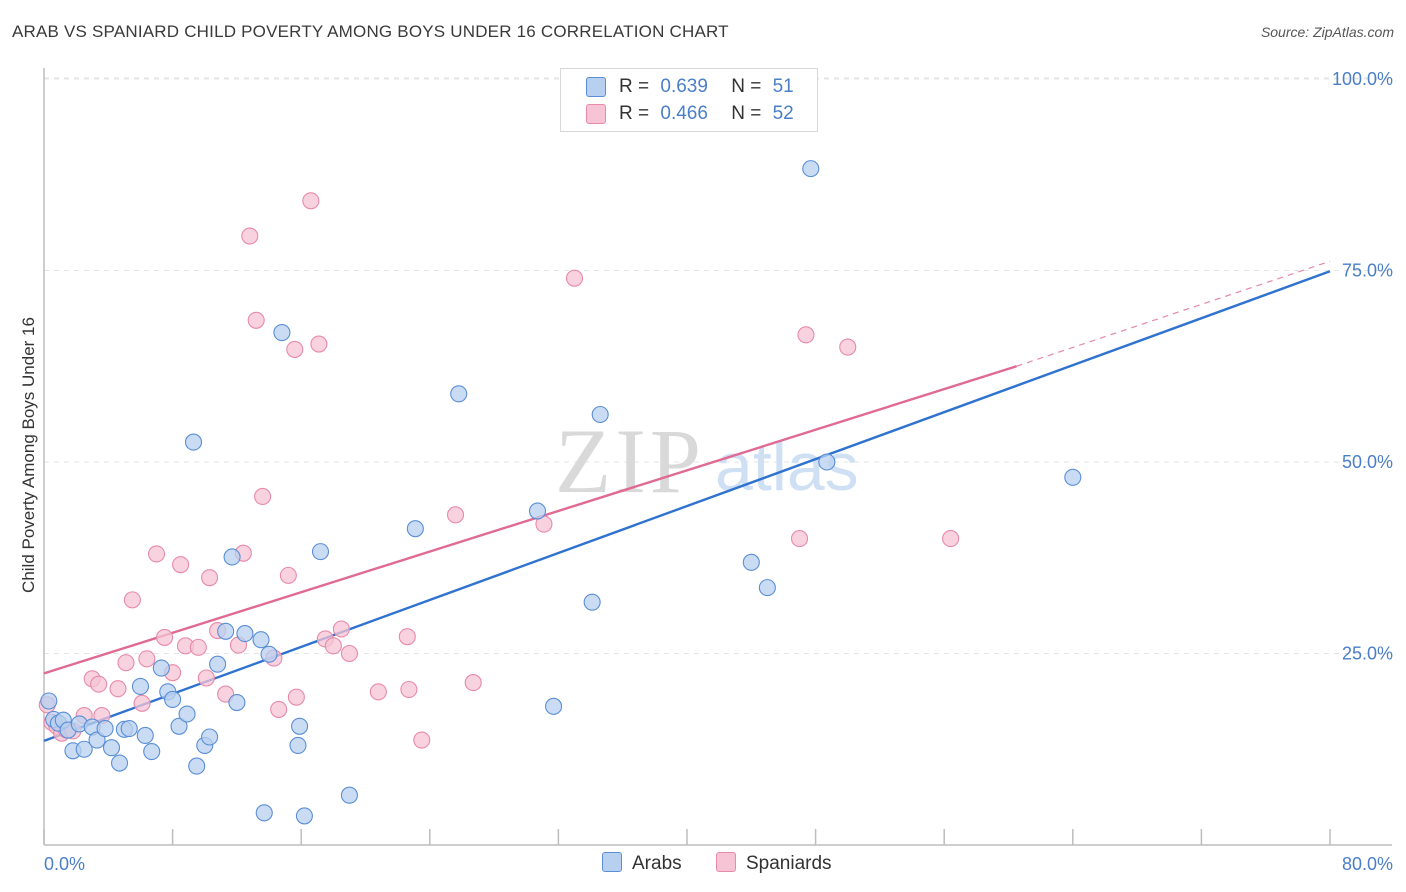 Image resolution: width=1406 pixels, height=892 pixels. What do you see at coordinates (612, 862) in the screenshot?
I see `arabs-legend-swatch` at bounding box center [612, 862].